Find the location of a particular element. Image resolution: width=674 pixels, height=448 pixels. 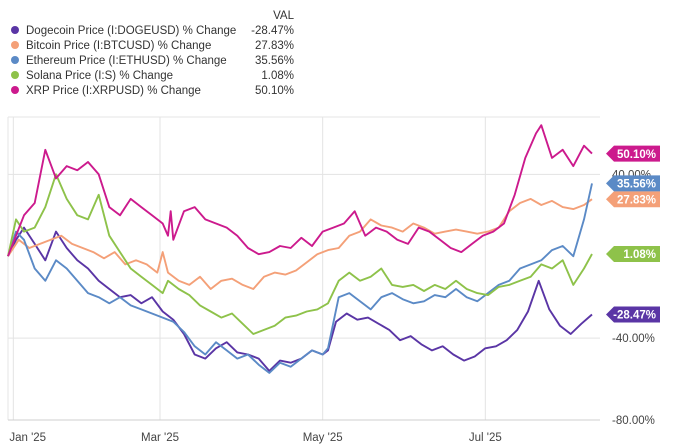

legend-series-value-1: 27.83% is located at coordinates (274, 46).